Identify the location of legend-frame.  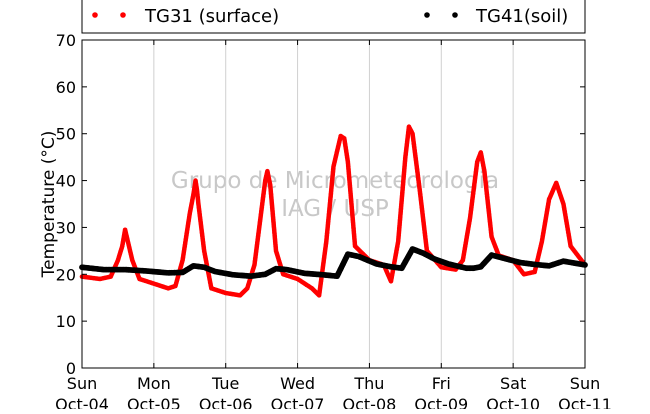
(333, 17).